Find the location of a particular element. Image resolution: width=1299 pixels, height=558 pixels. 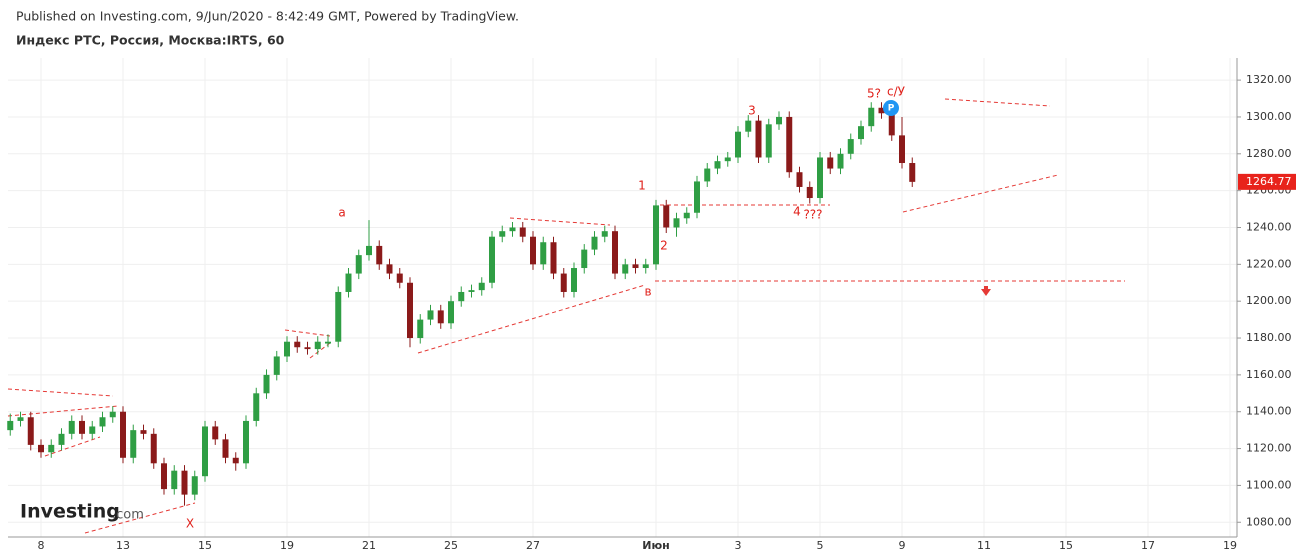

y-tick-label: 1240.00 is located at coordinates (1269, 226).